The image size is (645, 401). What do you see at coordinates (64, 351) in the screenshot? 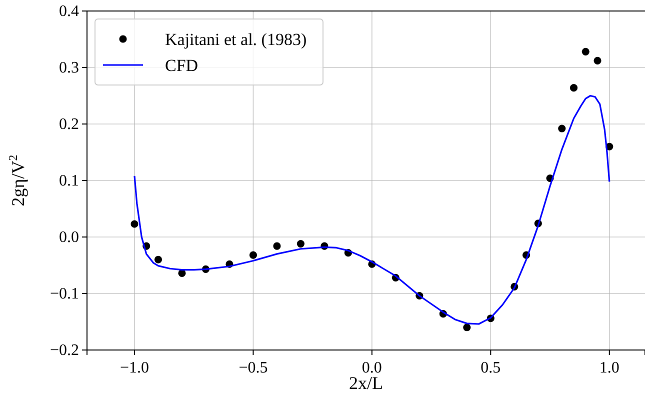
I see `y-tick-label: −0.2` at bounding box center [64, 351].